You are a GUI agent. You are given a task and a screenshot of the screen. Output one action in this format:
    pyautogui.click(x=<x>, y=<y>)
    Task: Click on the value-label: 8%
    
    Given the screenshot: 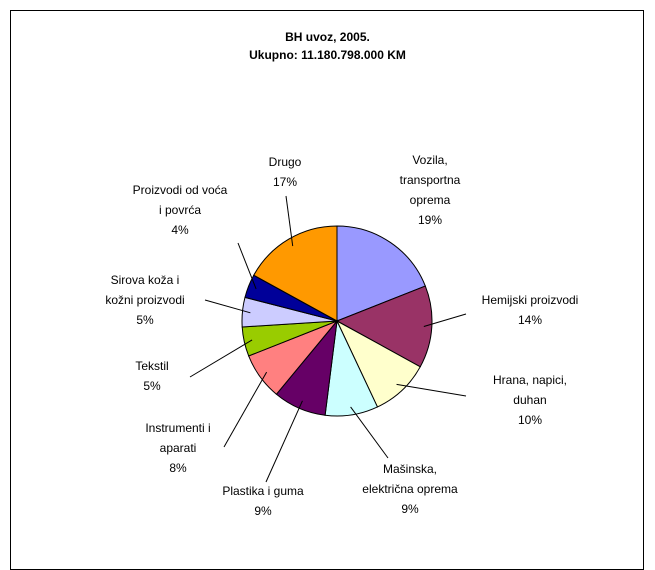 What is the action you would take?
    pyautogui.click(x=178, y=468)
    